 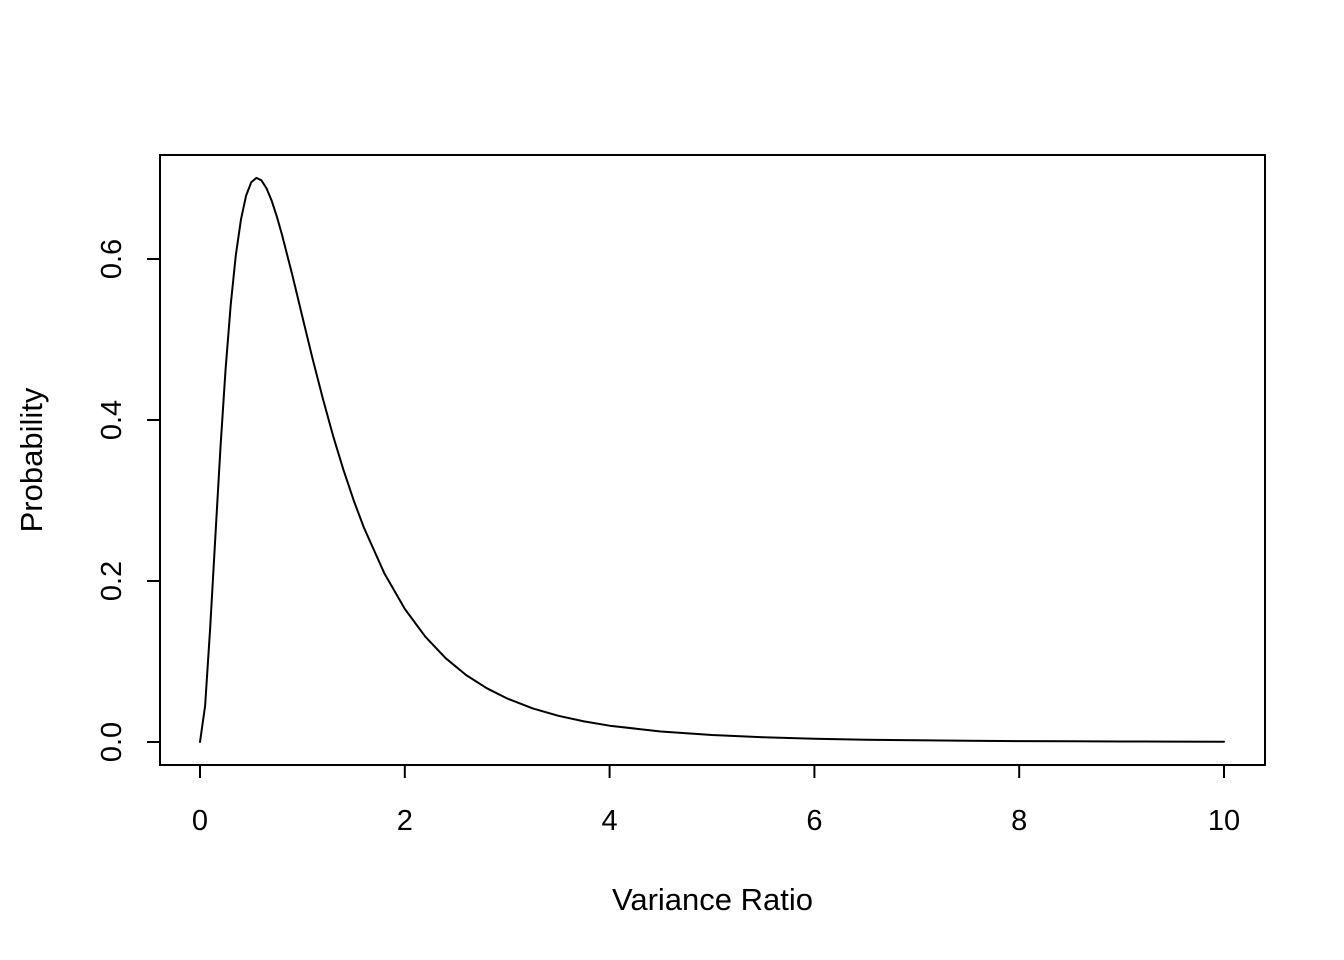 What do you see at coordinates (112, 581) in the screenshot?
I see `y-tick-label: 0.2` at bounding box center [112, 581].